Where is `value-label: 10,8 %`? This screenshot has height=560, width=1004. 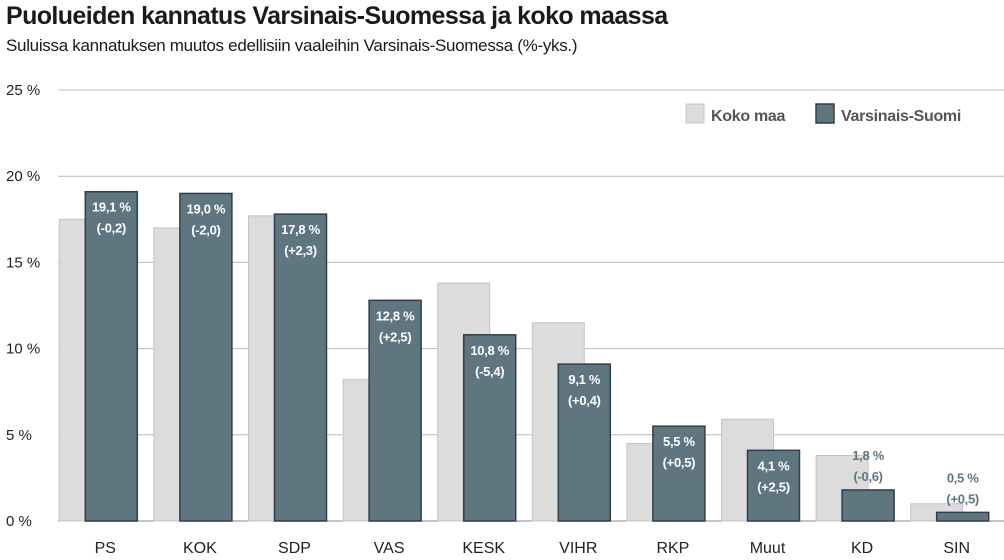
value-label: 10,8 % is located at coordinates (489, 350).